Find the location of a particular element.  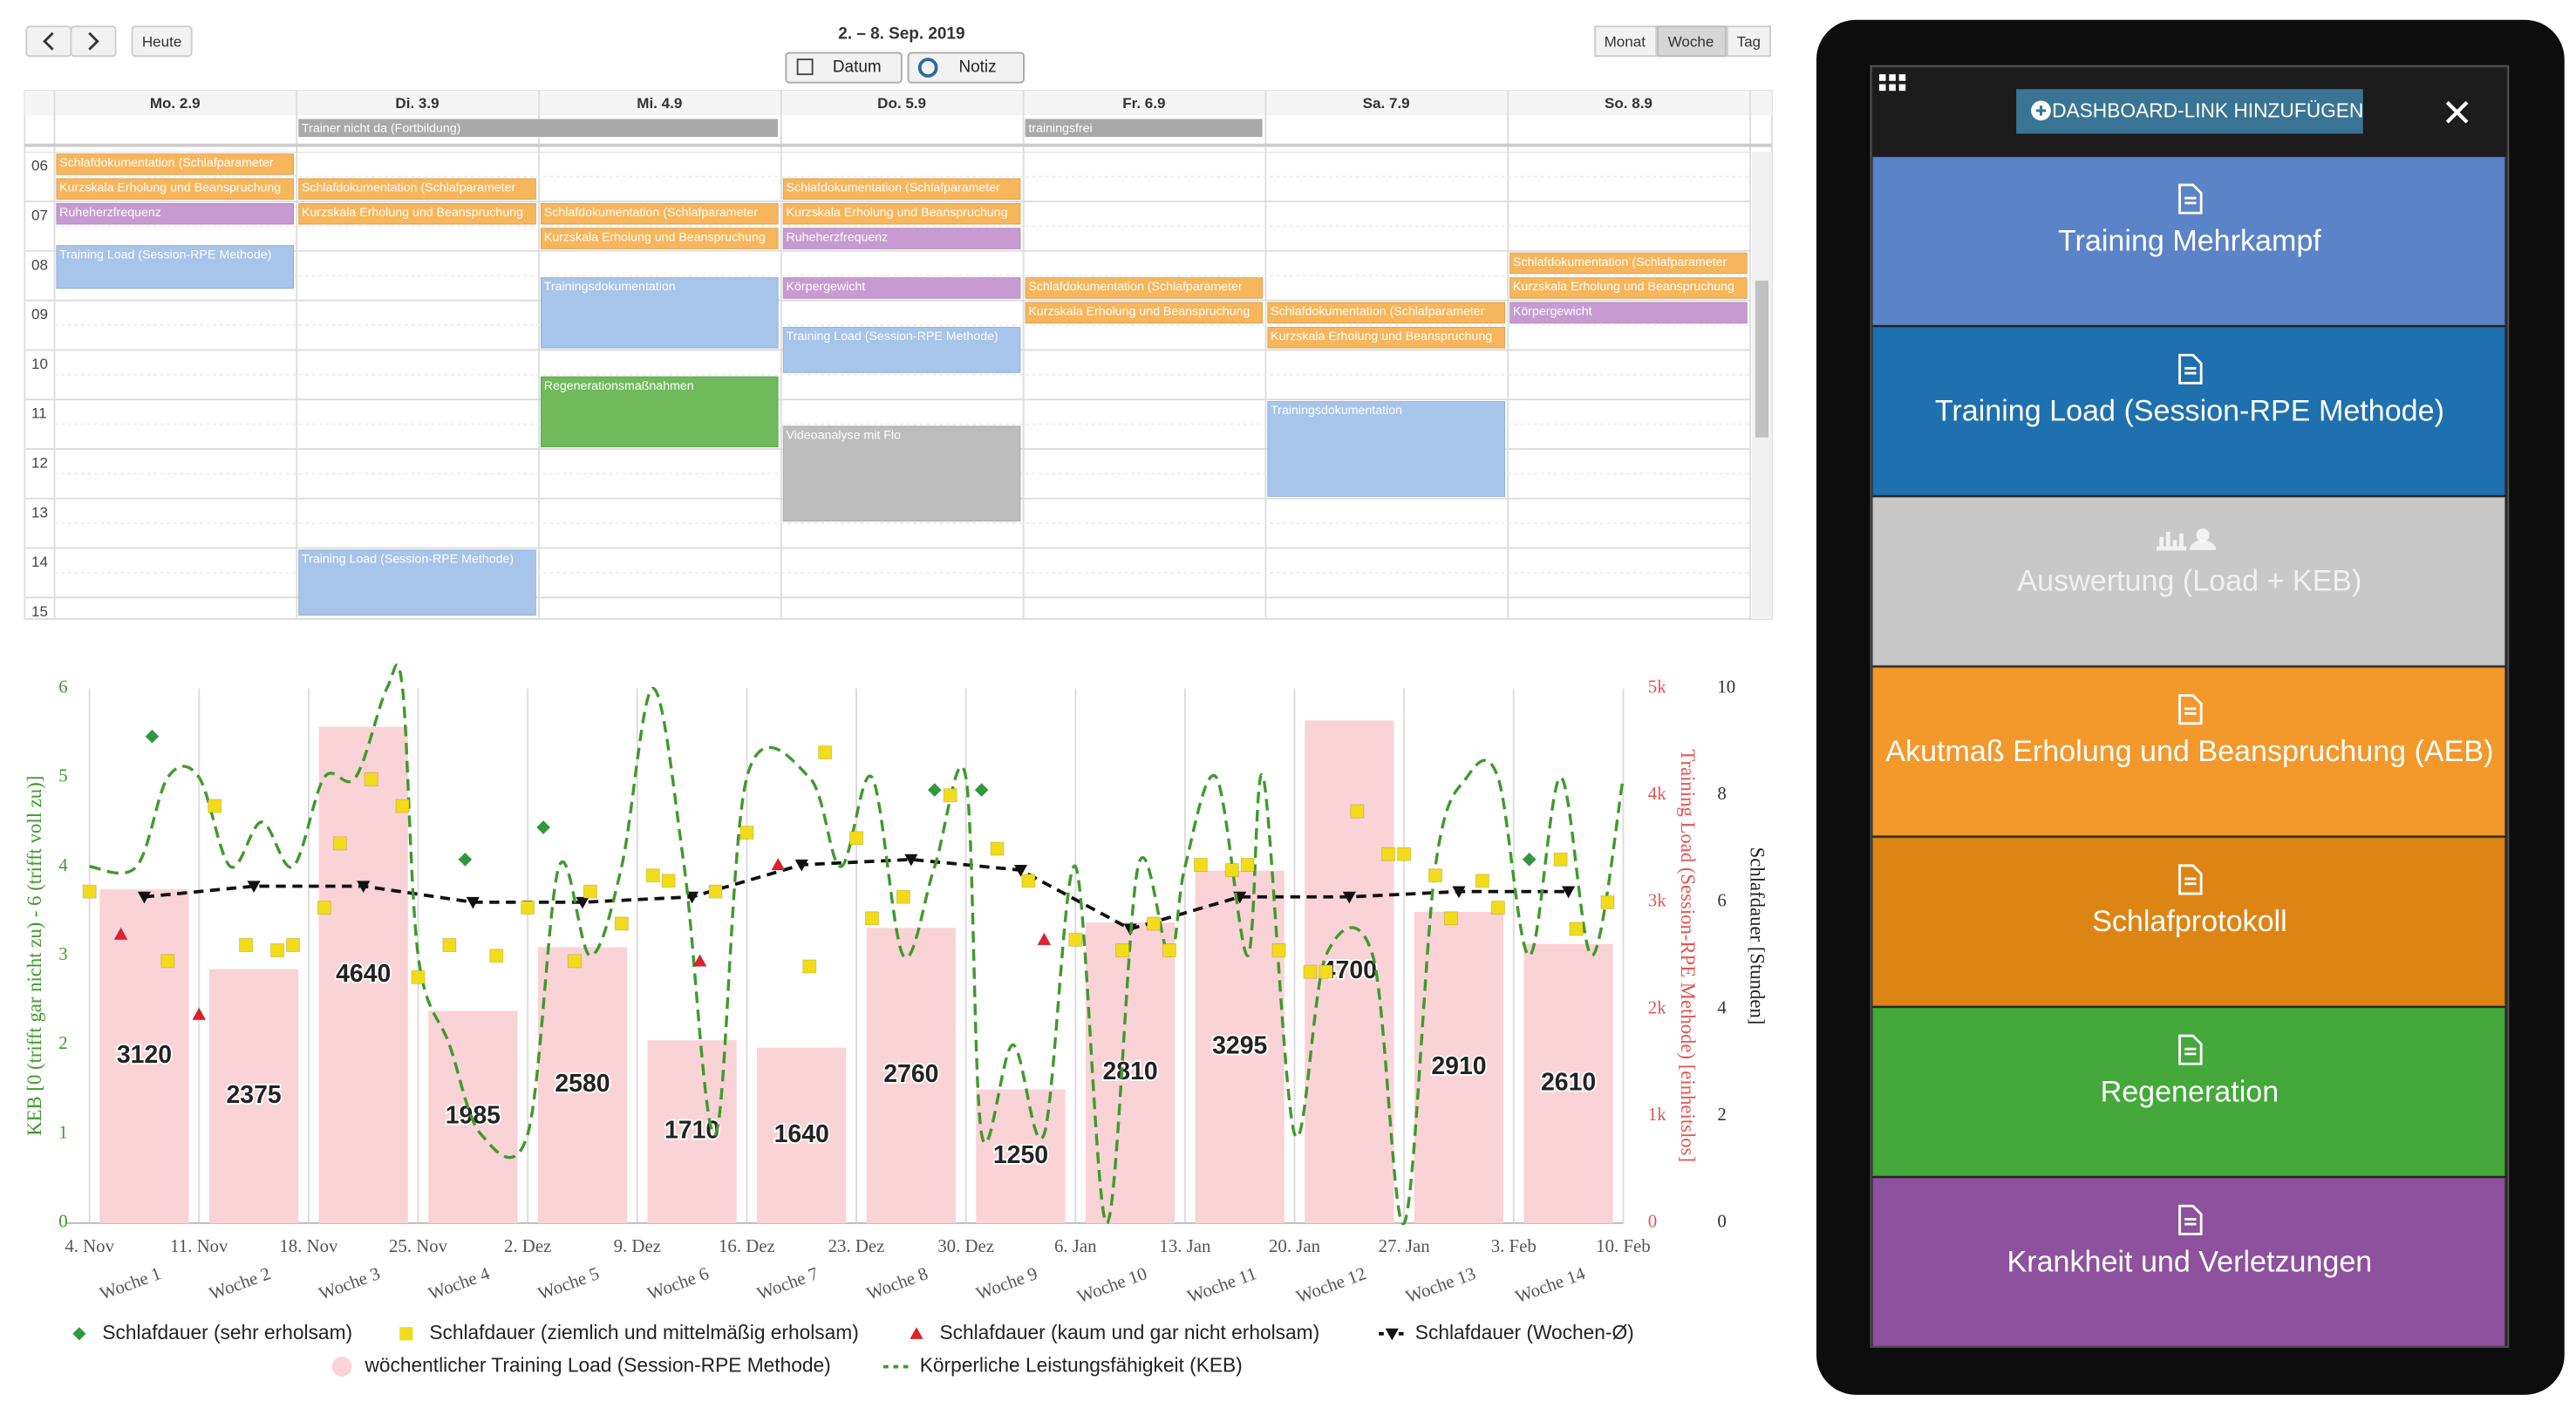

people-icon is located at coordinates (2203, 535).